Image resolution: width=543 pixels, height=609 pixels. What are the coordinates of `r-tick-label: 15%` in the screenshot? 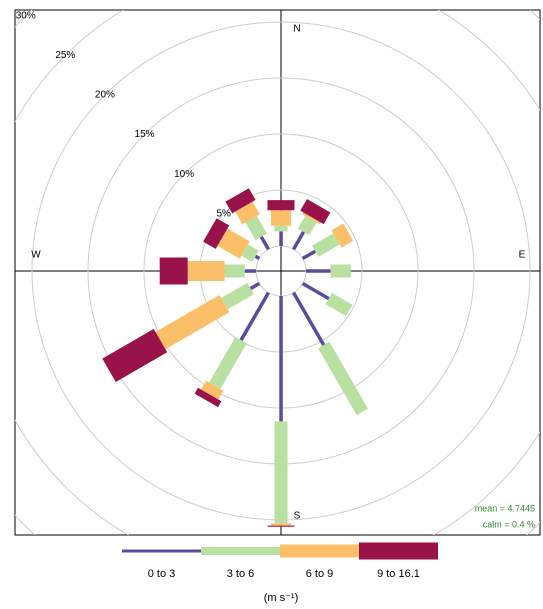 It's located at (145, 134).